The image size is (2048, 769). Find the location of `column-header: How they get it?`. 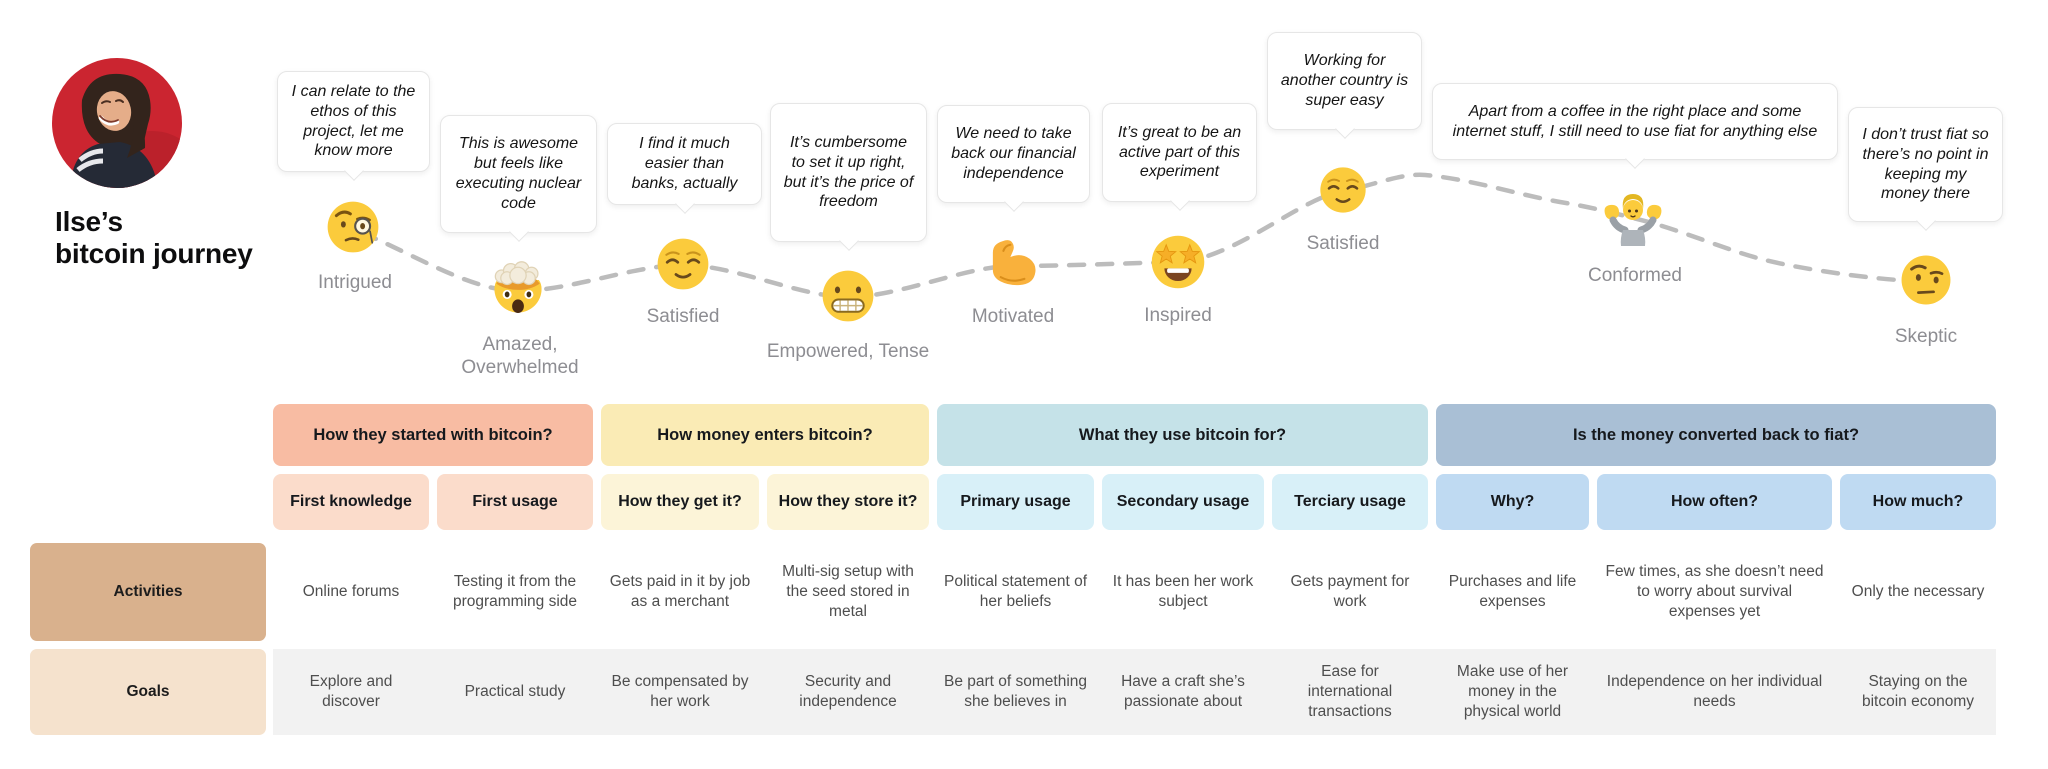

column-header: How they get it? is located at coordinates (680, 502).